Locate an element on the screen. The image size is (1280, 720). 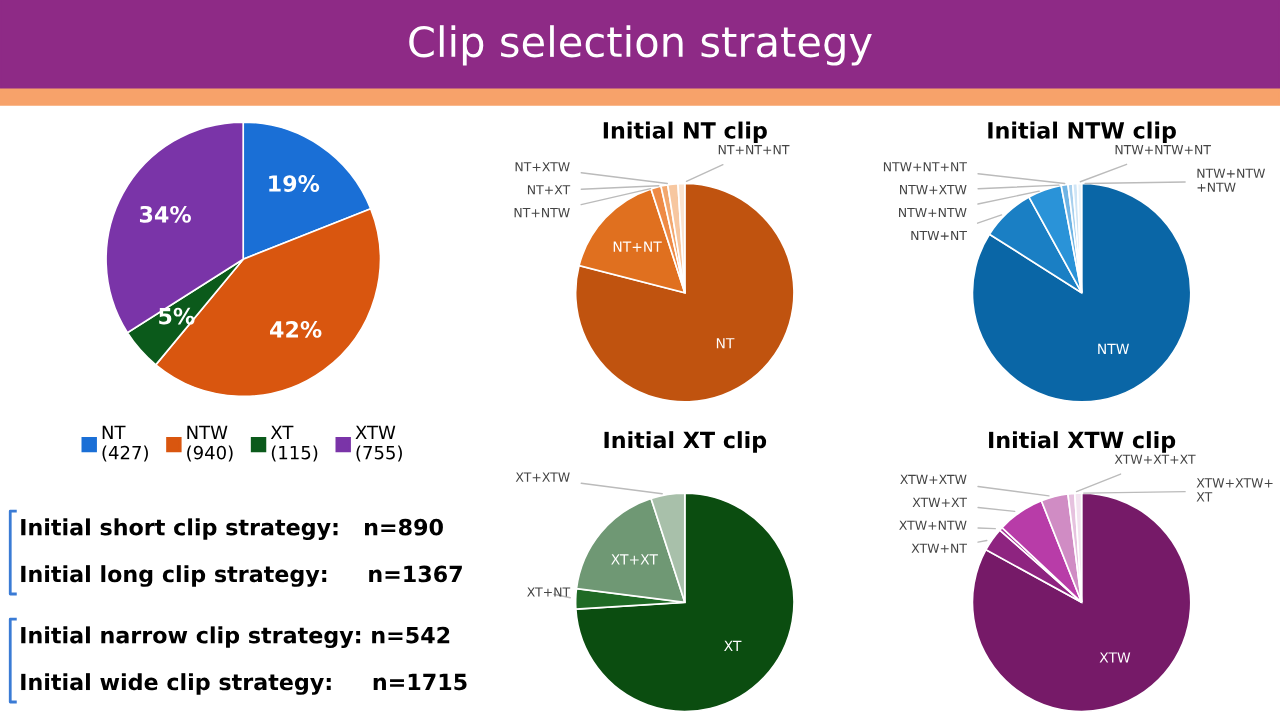
text: Initial narrow clip strategy: n=542 is located at coordinates (235, 637).